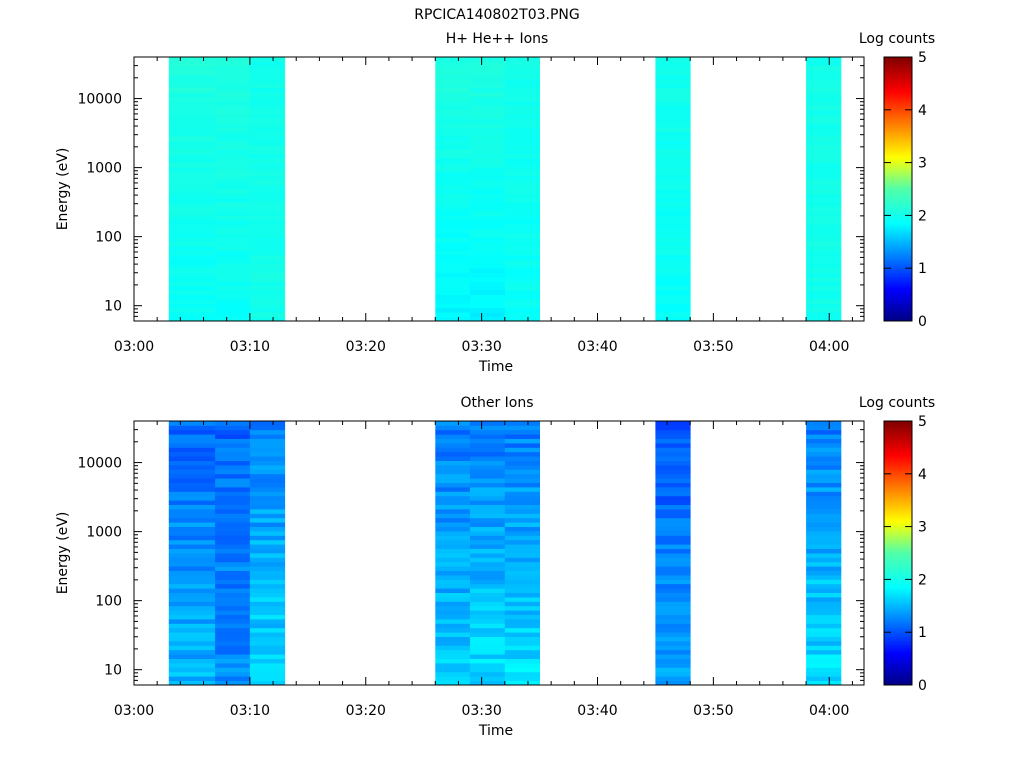  Describe the element at coordinates (922, 58) in the screenshot. I see `colorbar-tick-label: 5` at that location.